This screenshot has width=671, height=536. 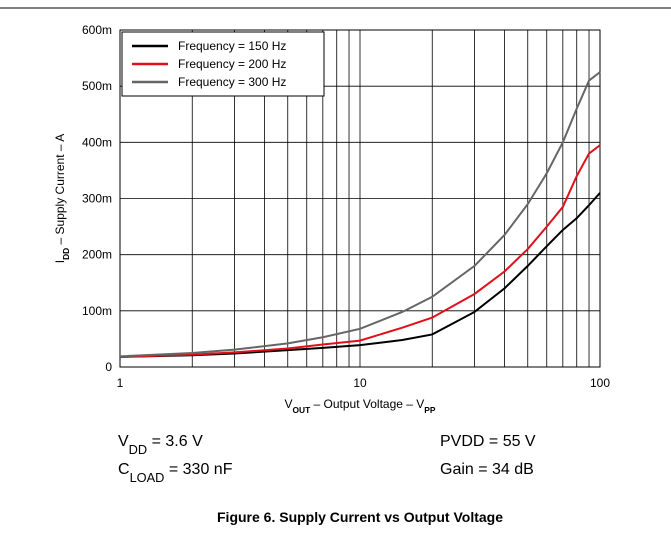 What do you see at coordinates (600, 383) in the screenshot?
I see `x-tick-label: 100` at bounding box center [600, 383].